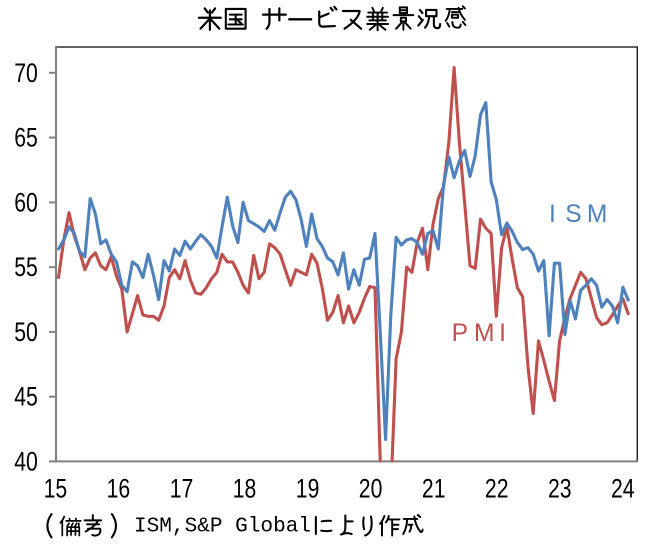 The width and height of the screenshot is (670, 560). Describe the element at coordinates (460, 333) in the screenshot. I see `svg-text: P` at that location.